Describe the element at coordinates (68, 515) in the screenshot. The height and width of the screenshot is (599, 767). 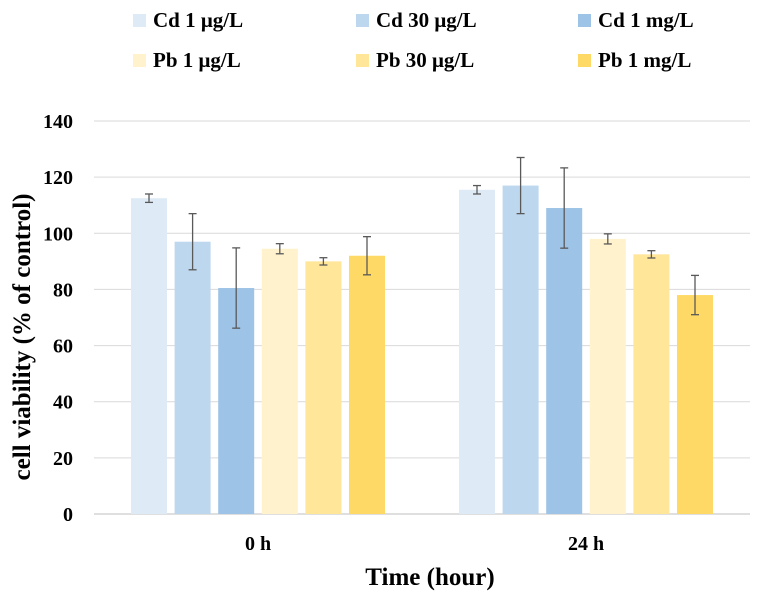
I see `y-tick-label: 0` at that location.